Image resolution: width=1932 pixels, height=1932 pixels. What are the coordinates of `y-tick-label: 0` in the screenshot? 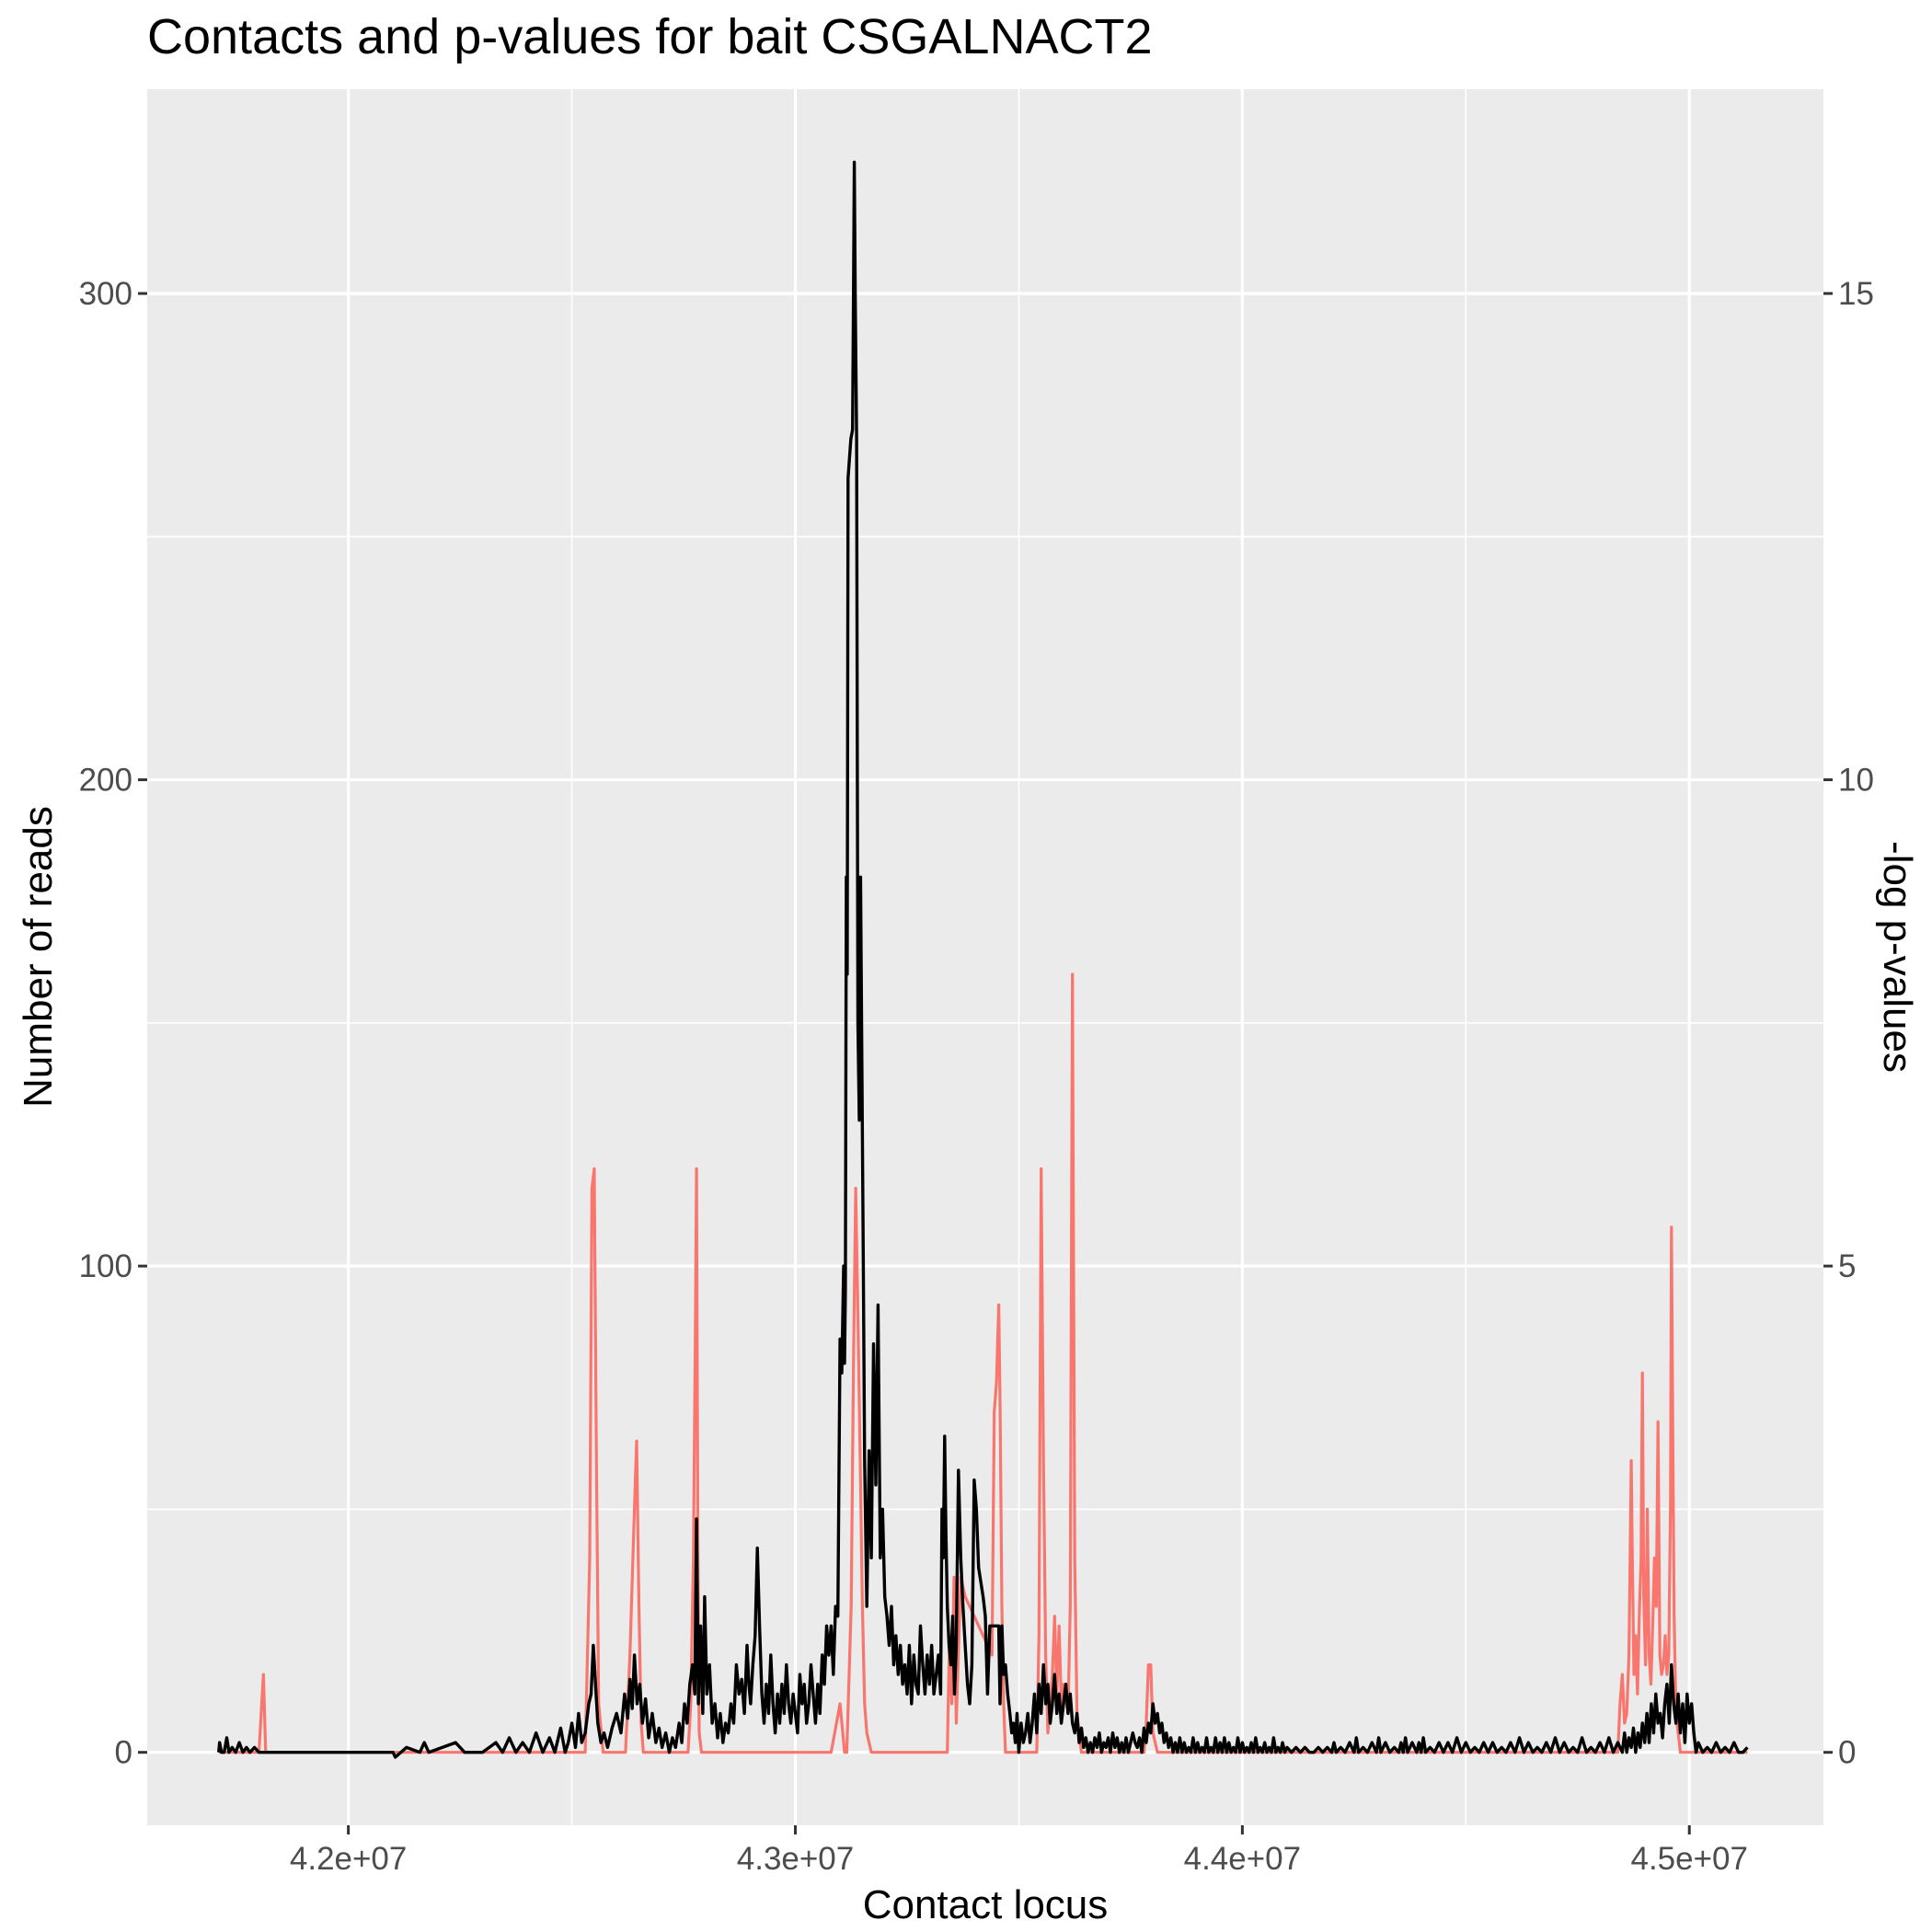 It's located at (123, 1753).